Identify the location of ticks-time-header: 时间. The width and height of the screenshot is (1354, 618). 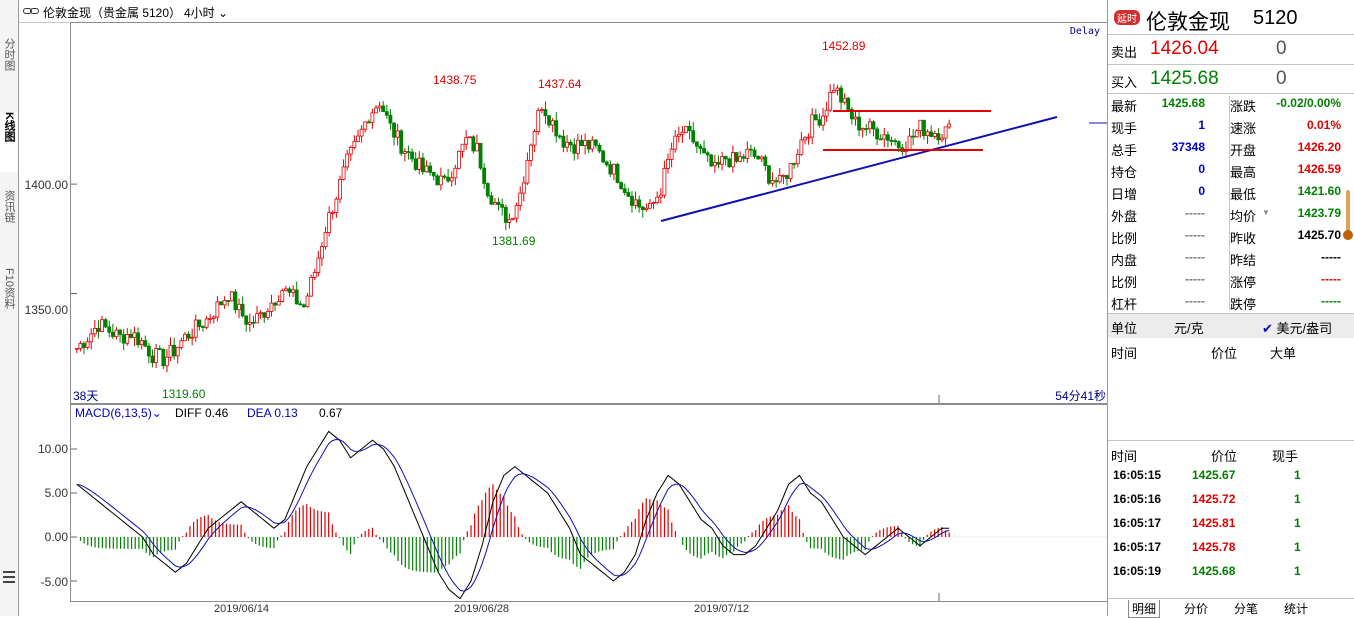
(1124, 456).